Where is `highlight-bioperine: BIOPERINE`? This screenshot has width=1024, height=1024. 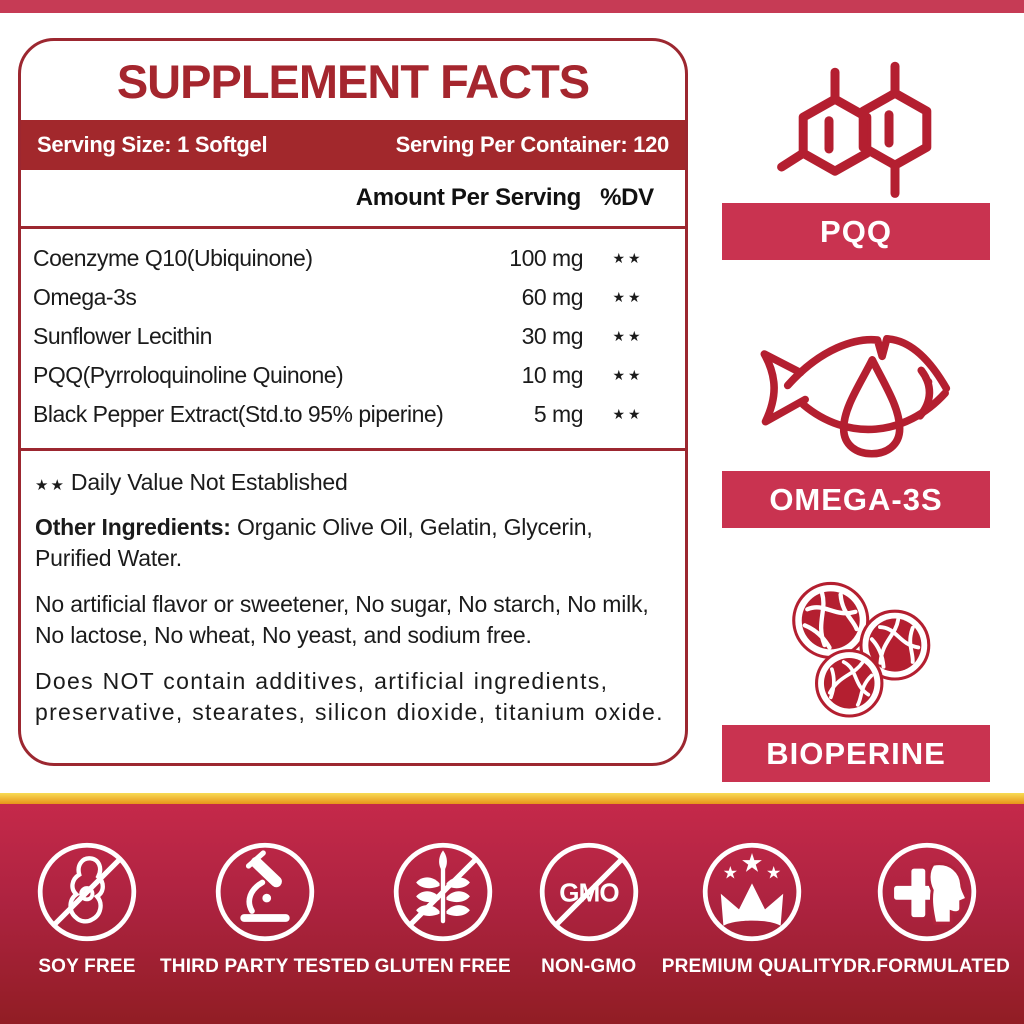
highlight-bioperine: BIOPERINE is located at coordinates (856, 678).